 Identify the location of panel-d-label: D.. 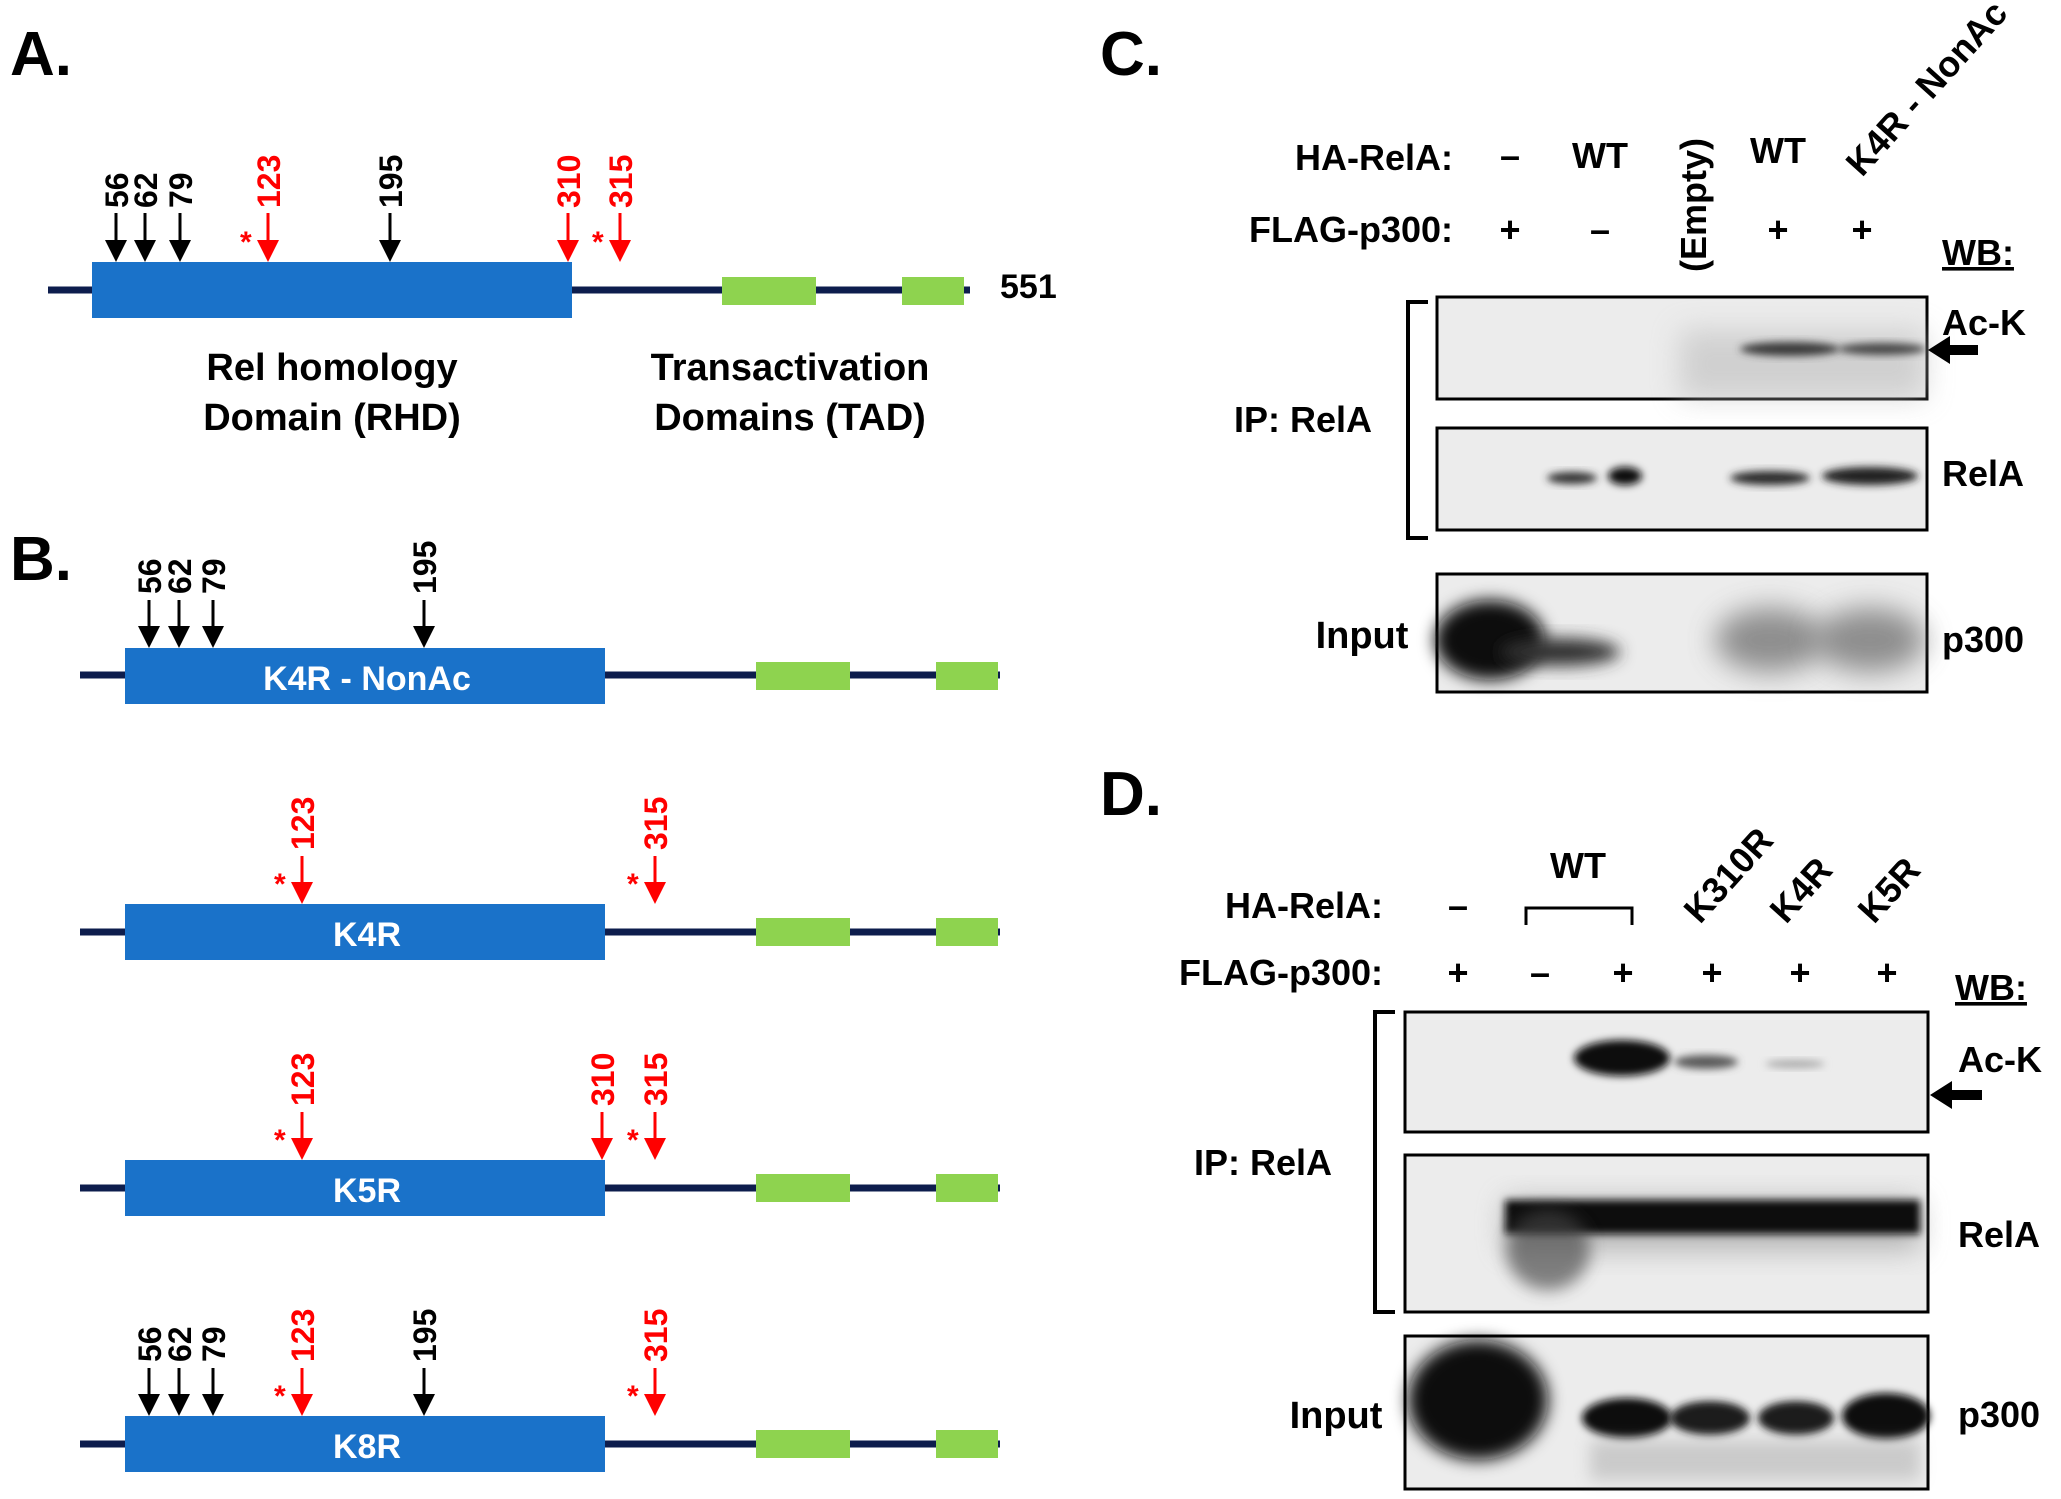
(1131, 794).